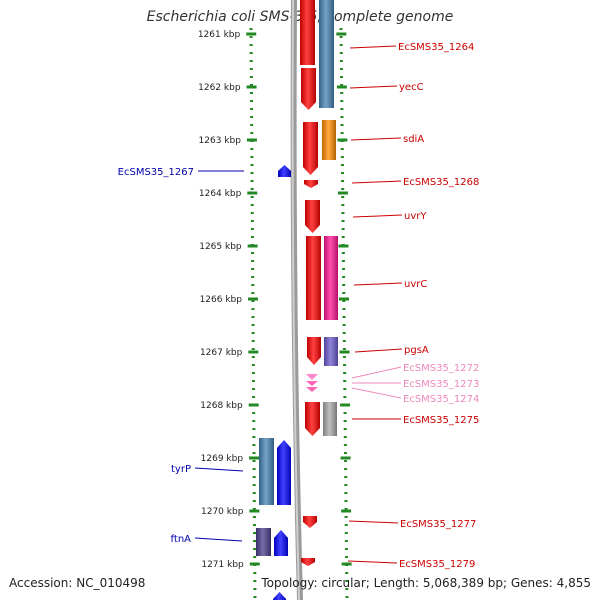 The image size is (600, 600). Describe the element at coordinates (416, 350) in the screenshot. I see `gene-label: pgsA` at that location.